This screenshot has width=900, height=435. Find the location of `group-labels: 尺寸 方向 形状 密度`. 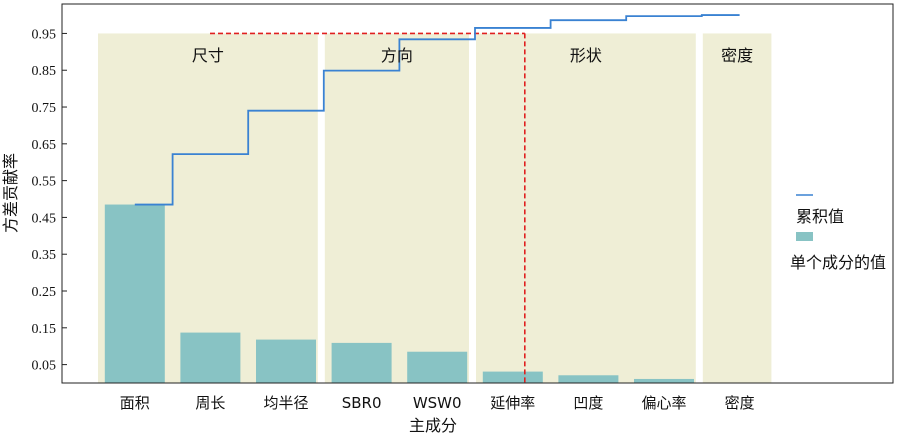

group-labels: 尺寸 方向 形状 密度 is located at coordinates (472, 55).